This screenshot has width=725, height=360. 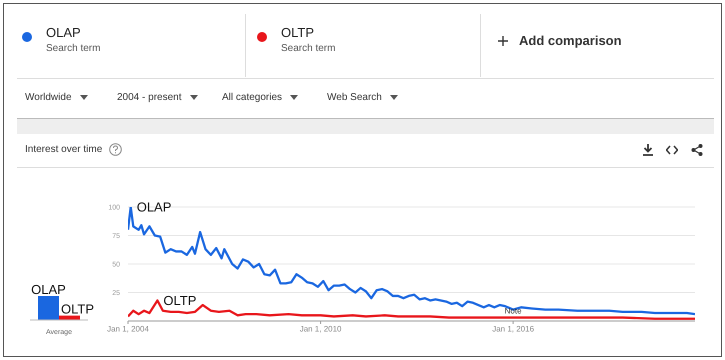 What do you see at coordinates (513, 311) in the screenshot?
I see `annotation: Note` at bounding box center [513, 311].